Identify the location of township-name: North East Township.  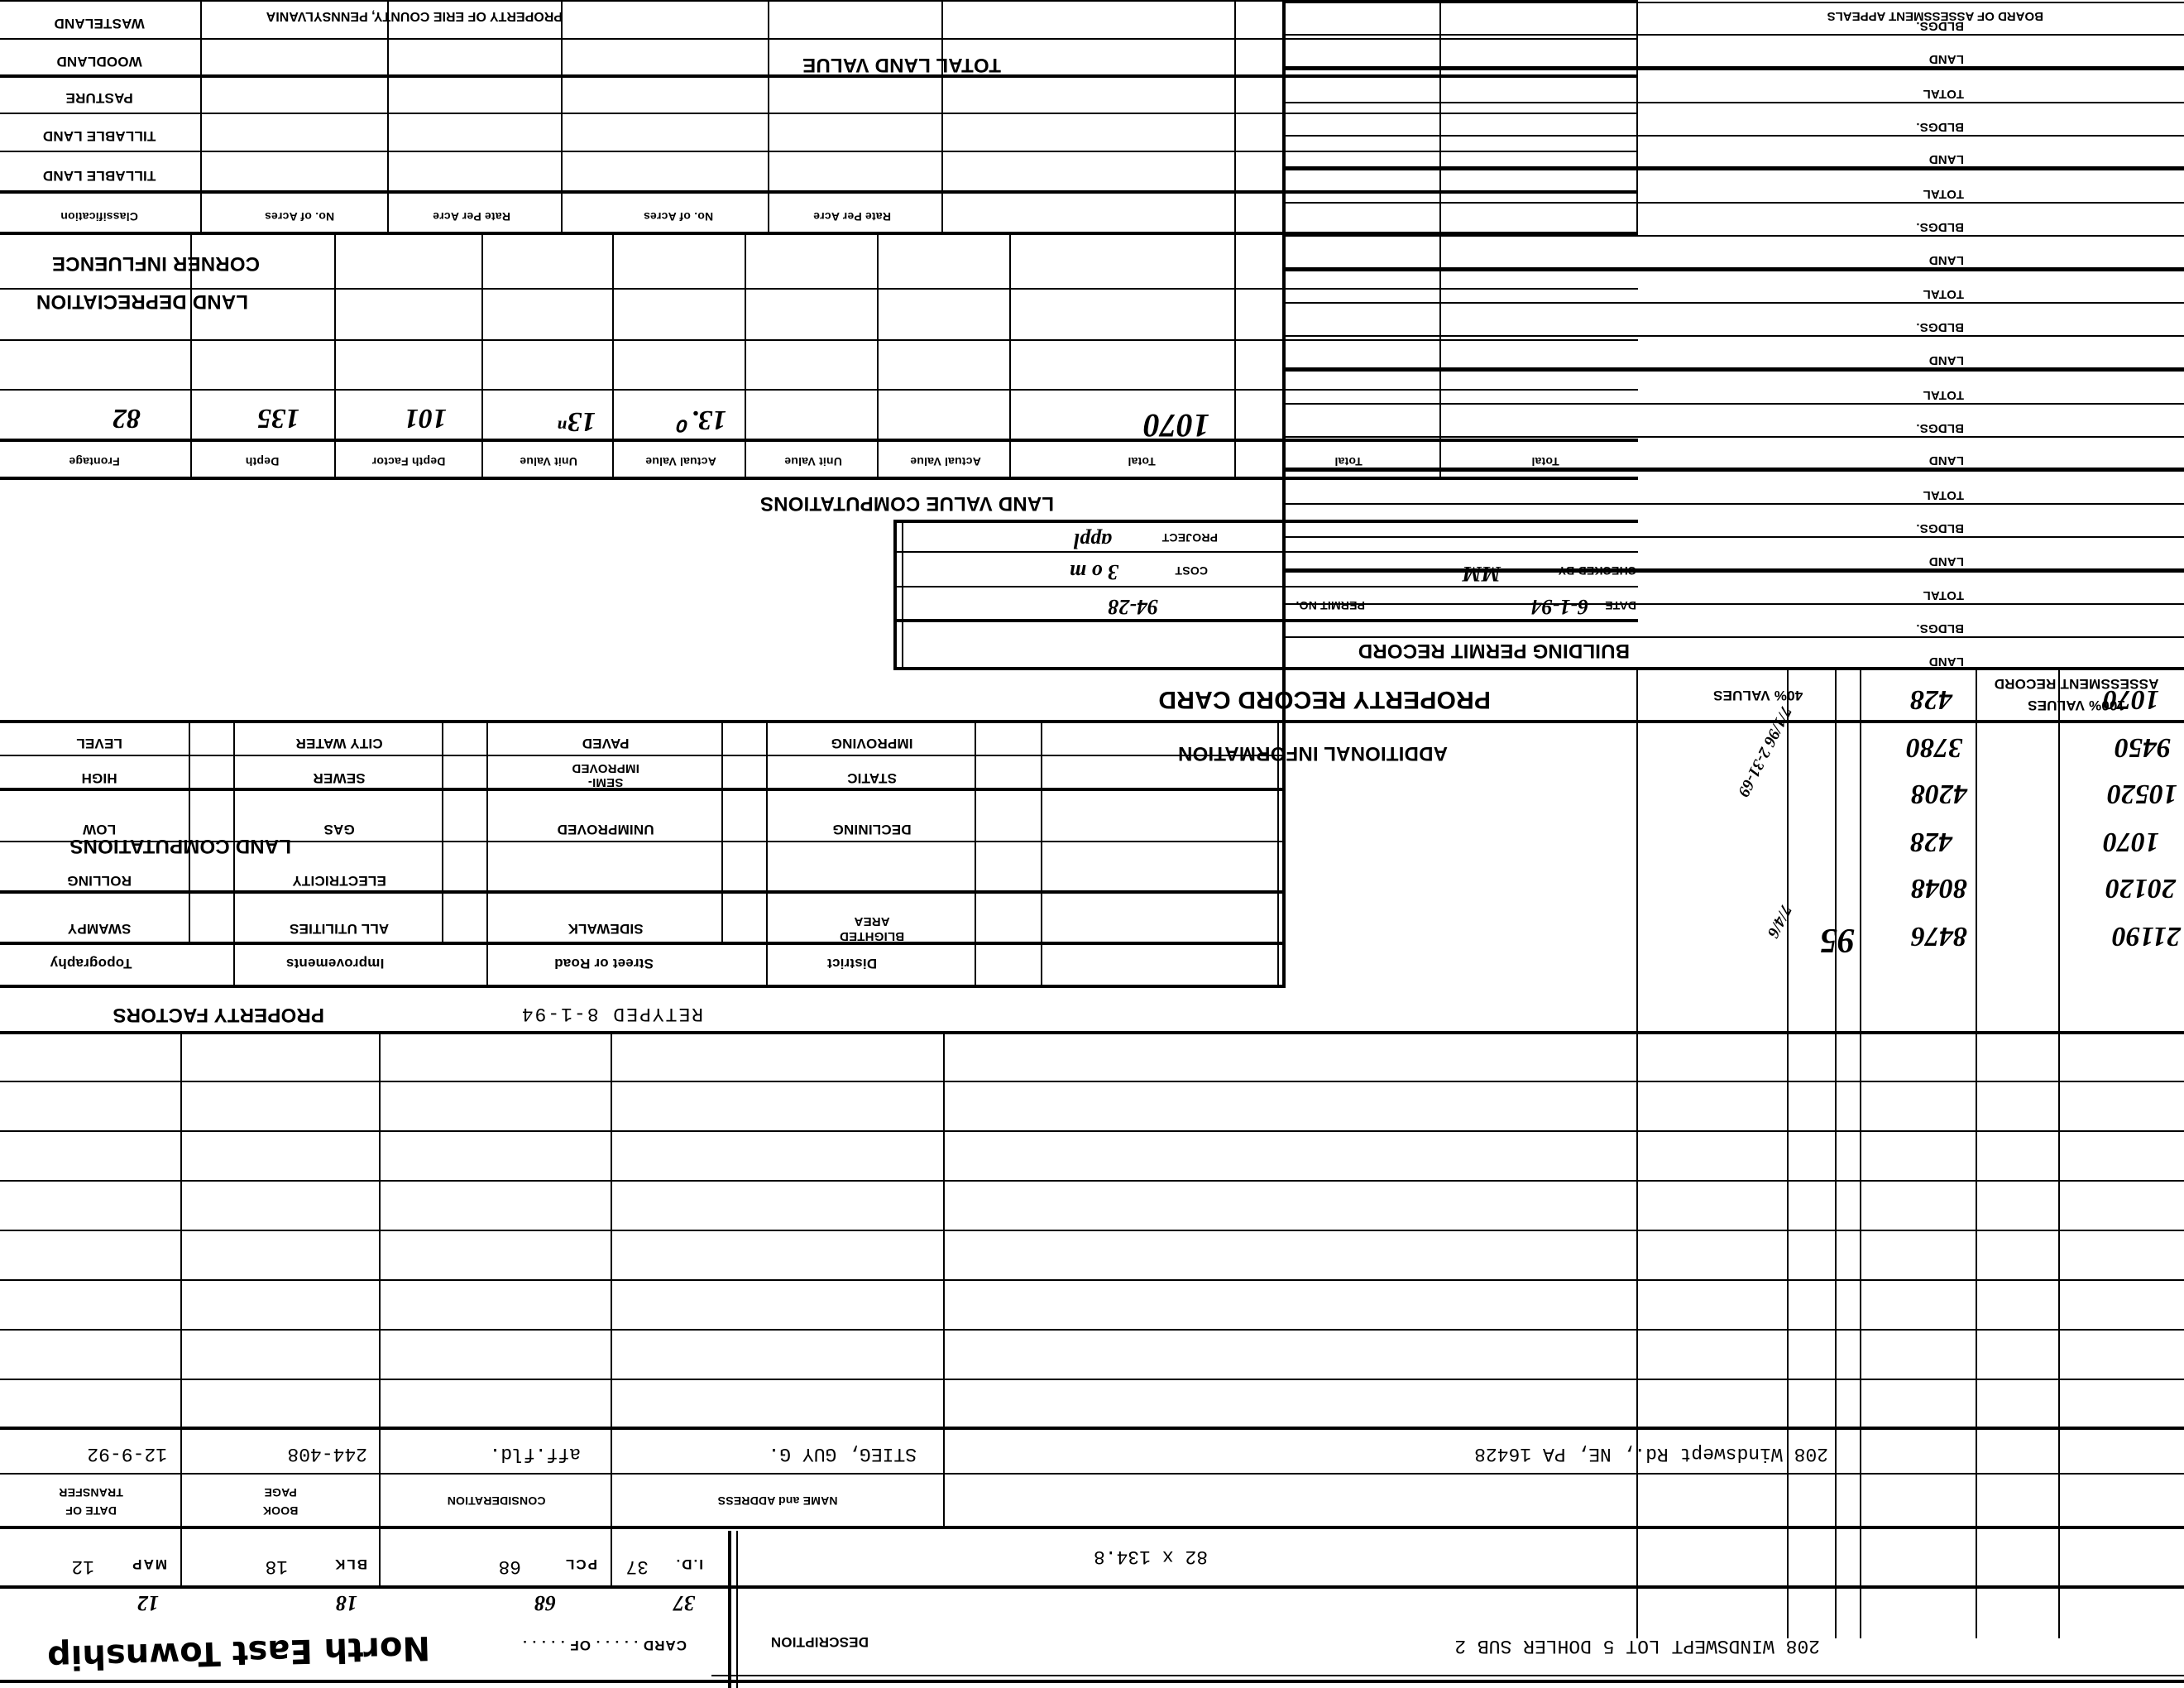
(238, 1652).